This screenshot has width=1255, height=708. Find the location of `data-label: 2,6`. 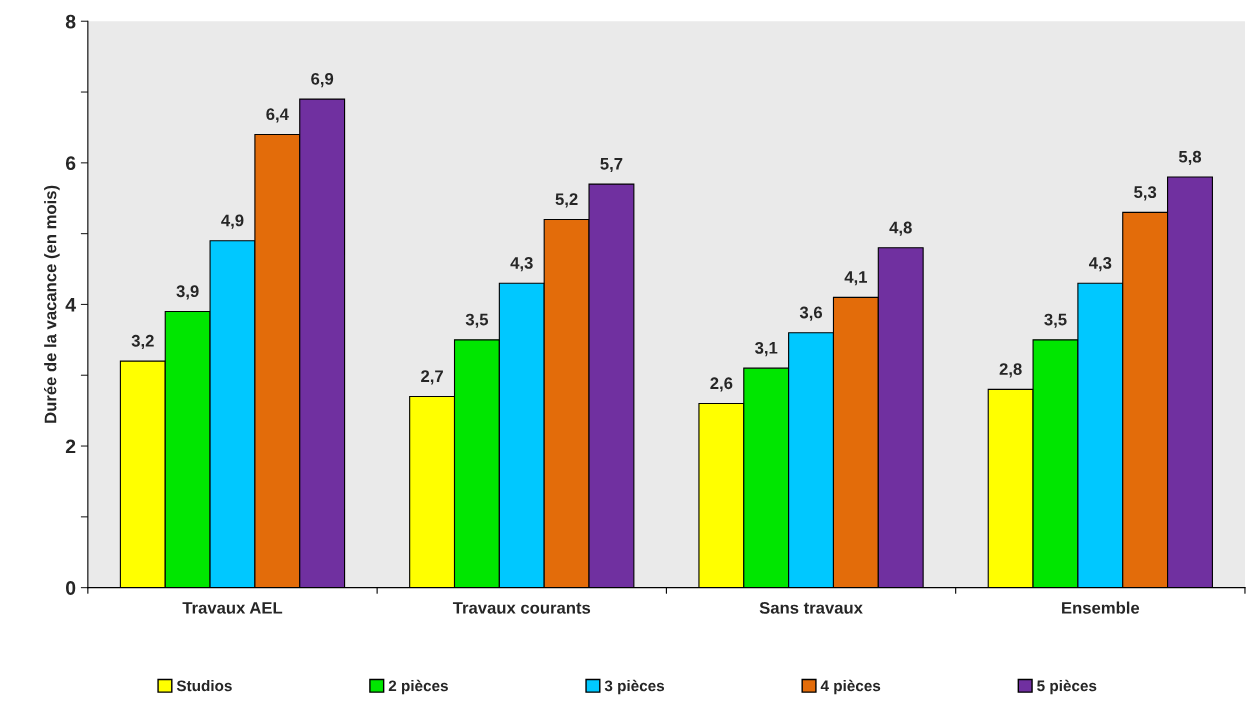

data-label: 2,6 is located at coordinates (721, 384).